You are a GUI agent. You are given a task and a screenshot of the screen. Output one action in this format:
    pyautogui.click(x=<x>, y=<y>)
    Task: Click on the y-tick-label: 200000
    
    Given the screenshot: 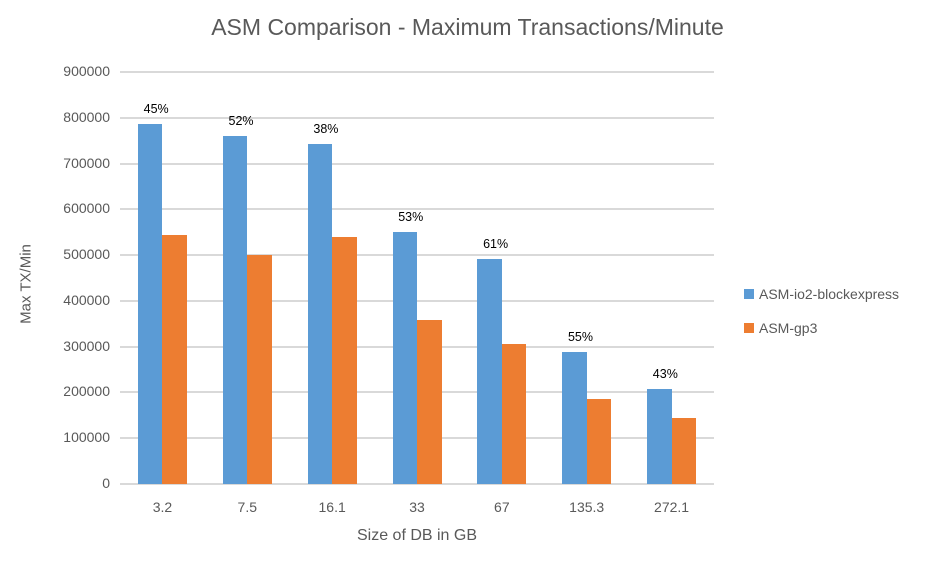 What is the action you would take?
    pyautogui.click(x=86, y=391)
    